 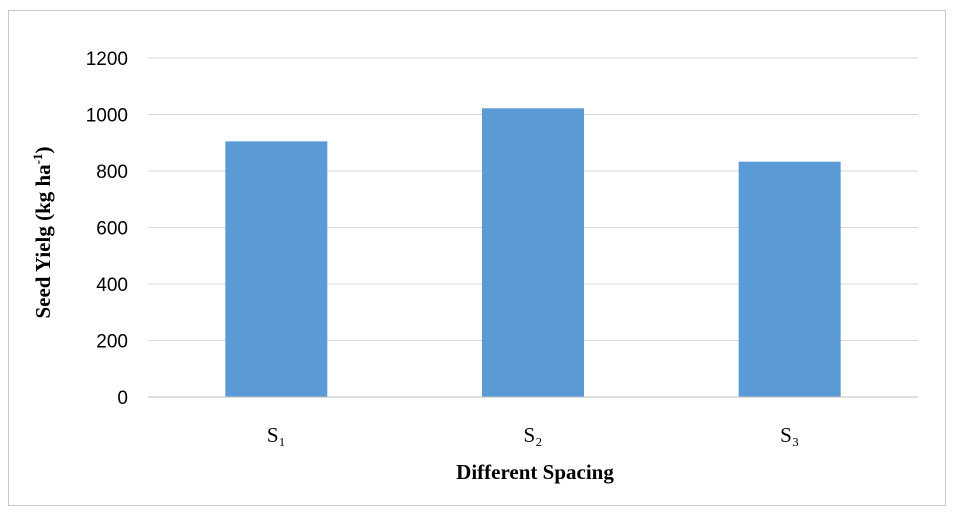 What do you see at coordinates (37, 158) in the screenshot?
I see `y-axis-title-superscript: -1` at bounding box center [37, 158].